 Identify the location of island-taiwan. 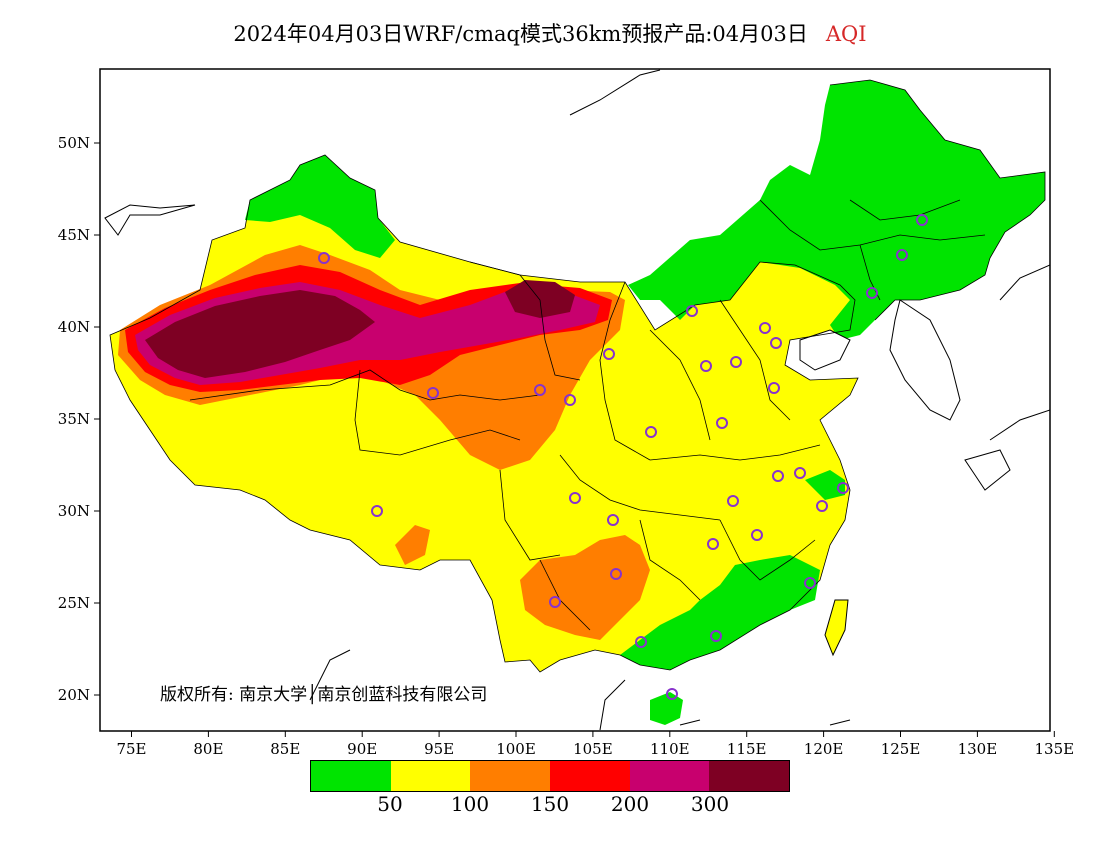
(836, 628).